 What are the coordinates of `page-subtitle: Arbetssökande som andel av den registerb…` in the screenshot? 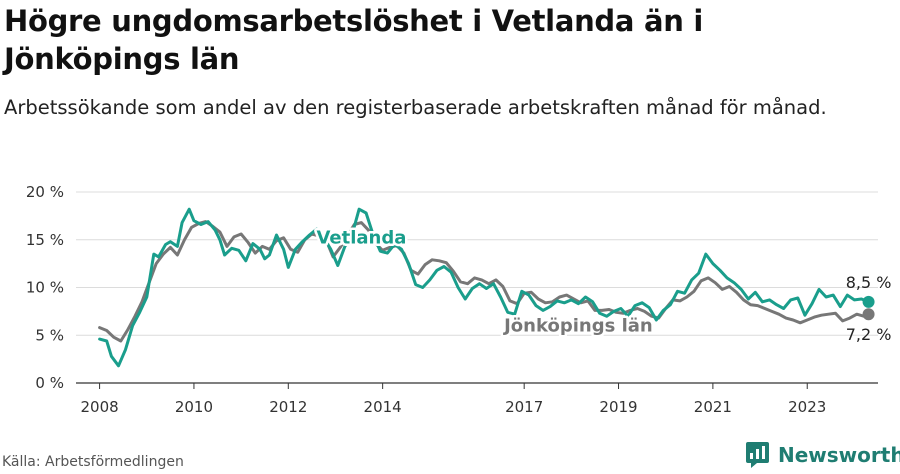 It's located at (415, 107).